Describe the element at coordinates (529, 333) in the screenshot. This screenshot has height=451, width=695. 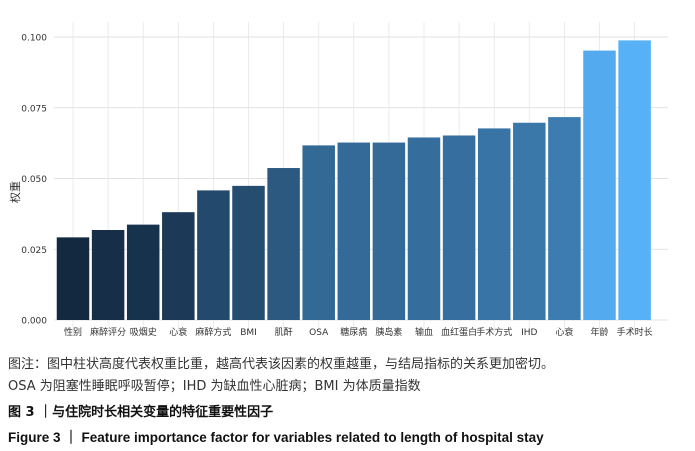
I see `x-tick-label: IHD` at that location.